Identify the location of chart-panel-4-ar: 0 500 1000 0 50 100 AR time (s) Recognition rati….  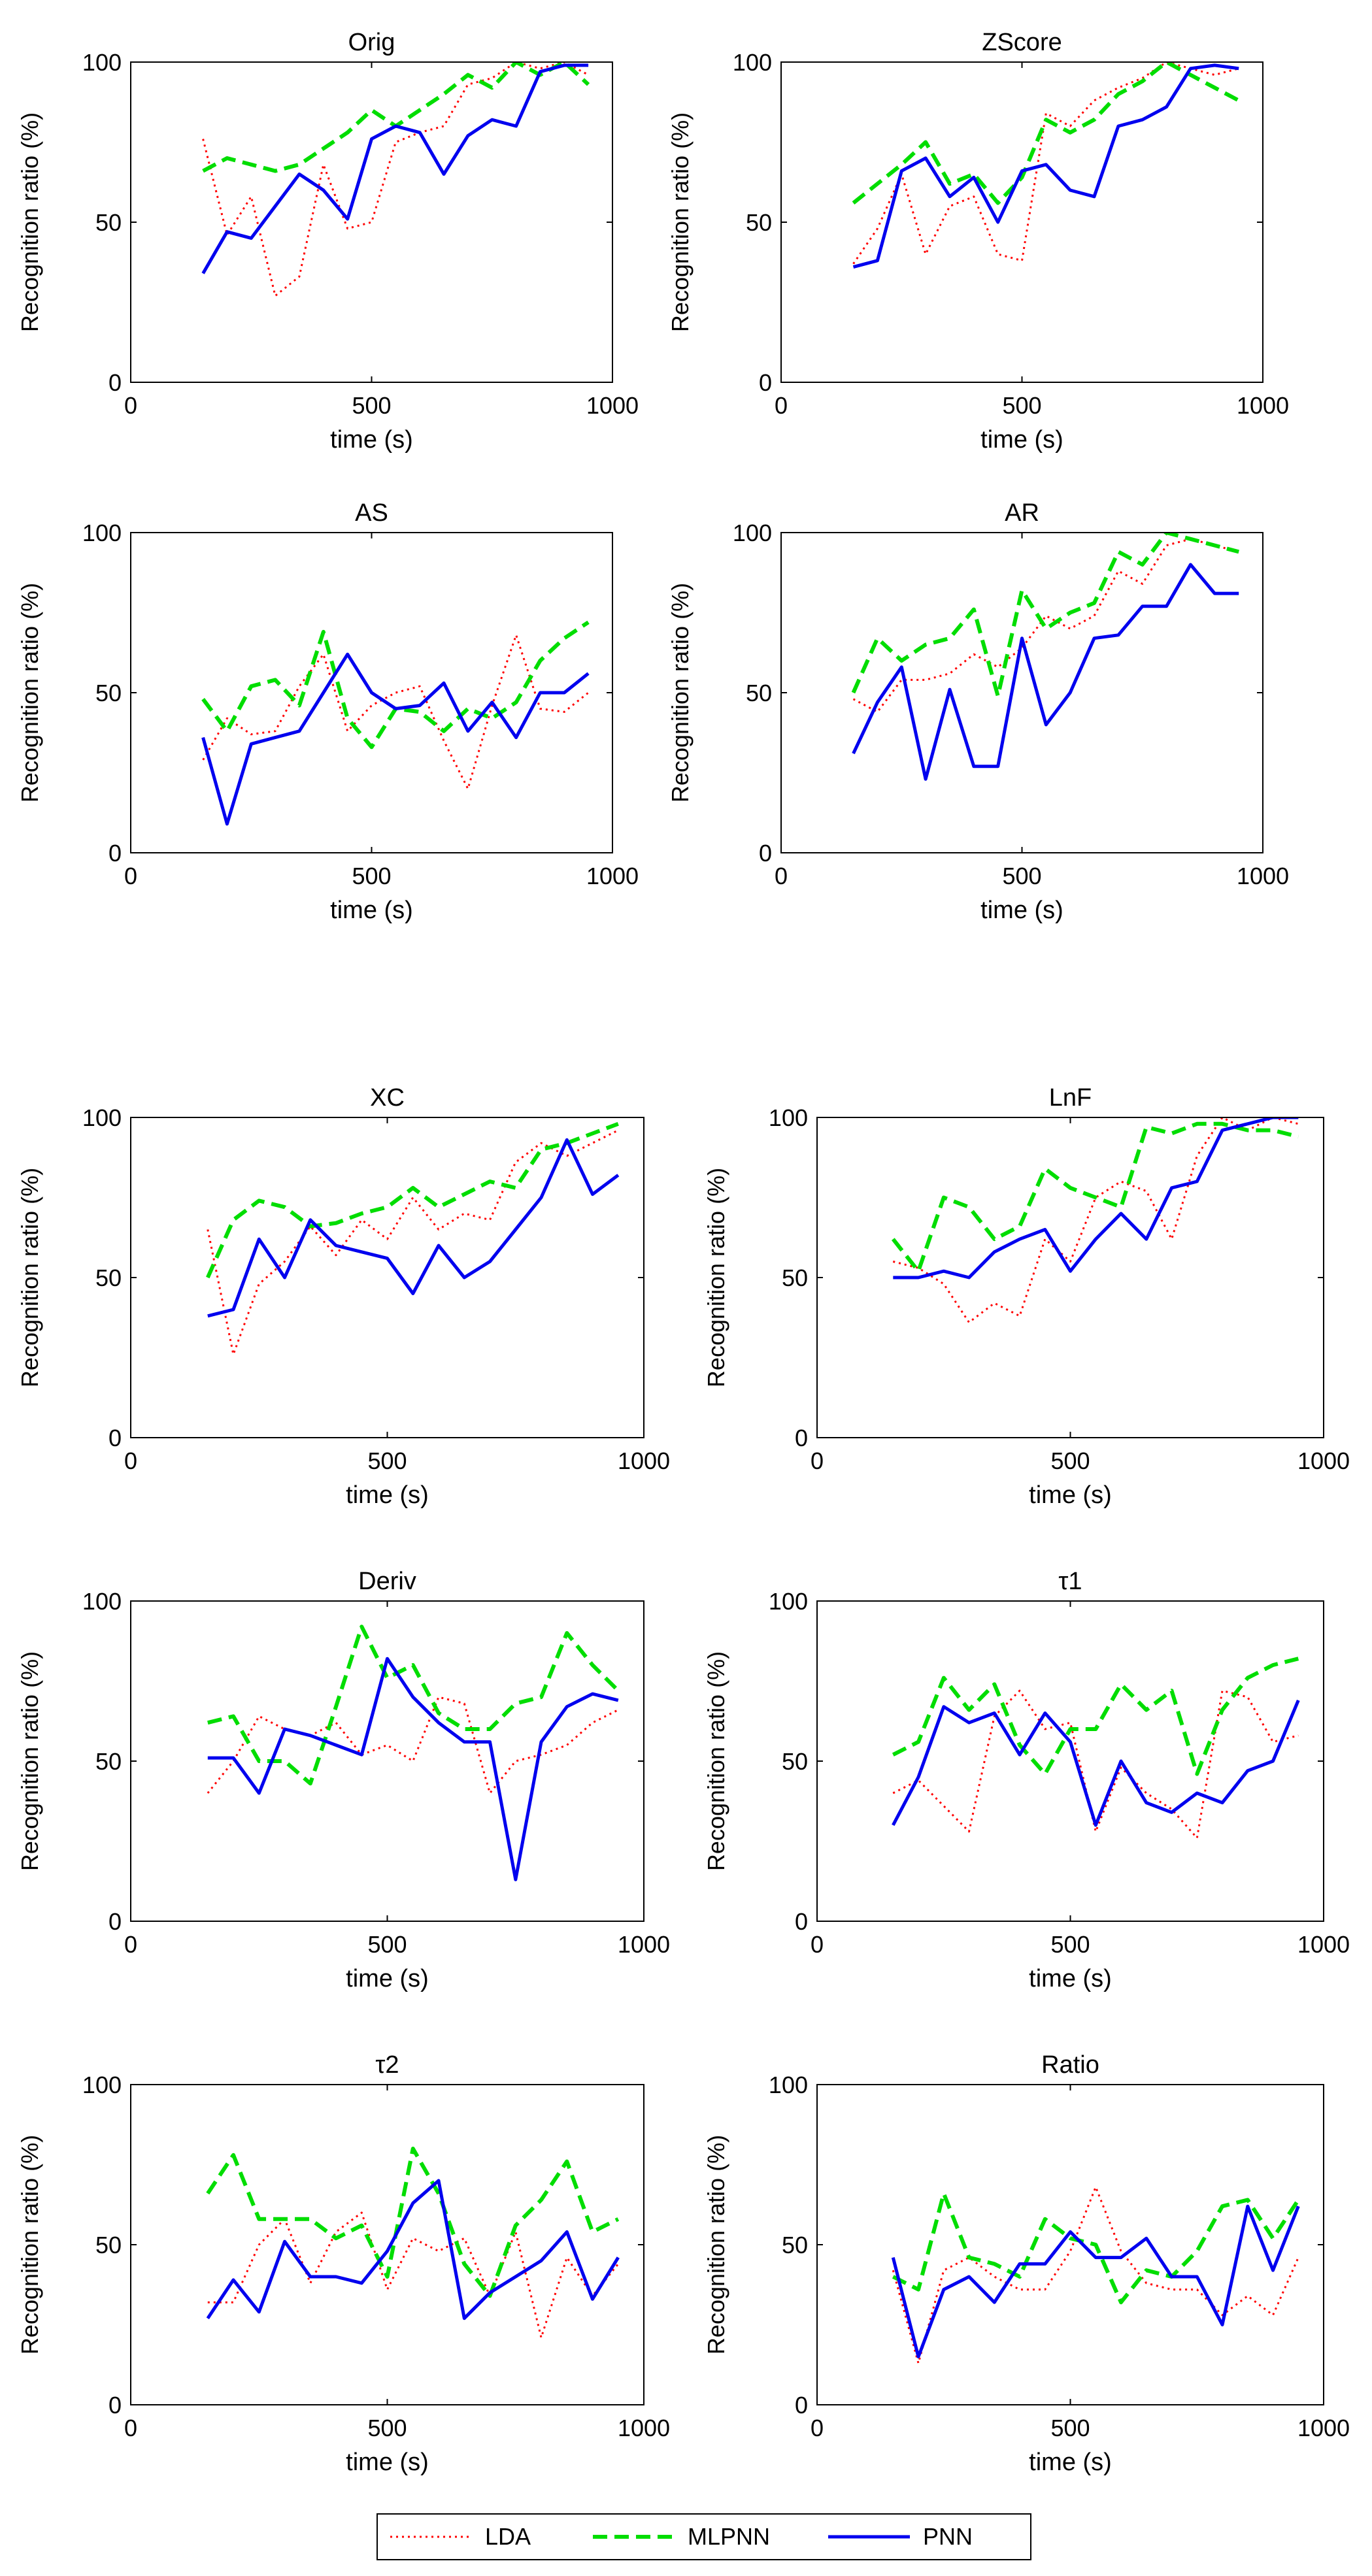
(978, 711).